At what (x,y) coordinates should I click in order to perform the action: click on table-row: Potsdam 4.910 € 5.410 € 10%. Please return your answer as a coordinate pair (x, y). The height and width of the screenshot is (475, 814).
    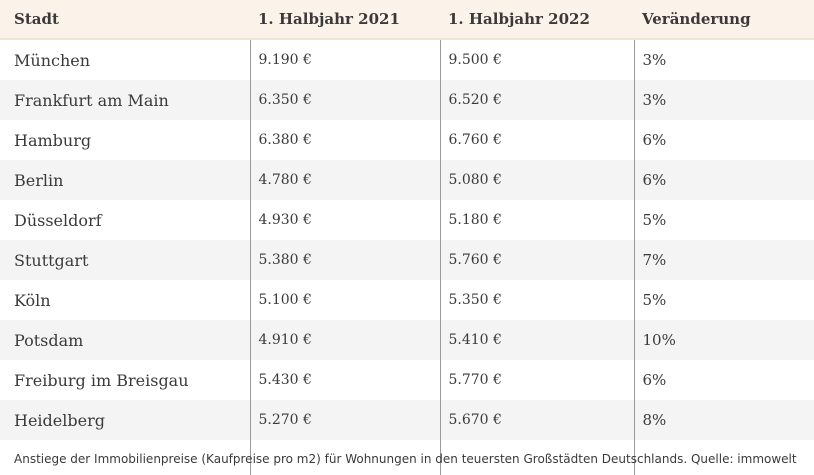
    Looking at the image, I should click on (407, 340).